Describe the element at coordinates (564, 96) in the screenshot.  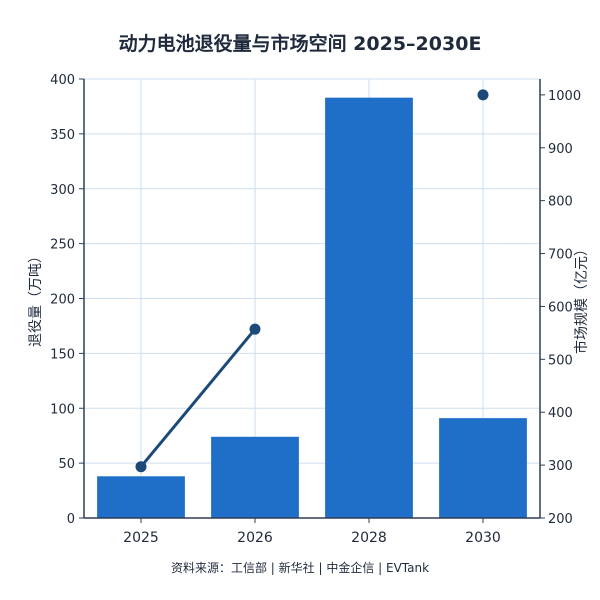
I see `y-tick-label-right: 1000` at that location.